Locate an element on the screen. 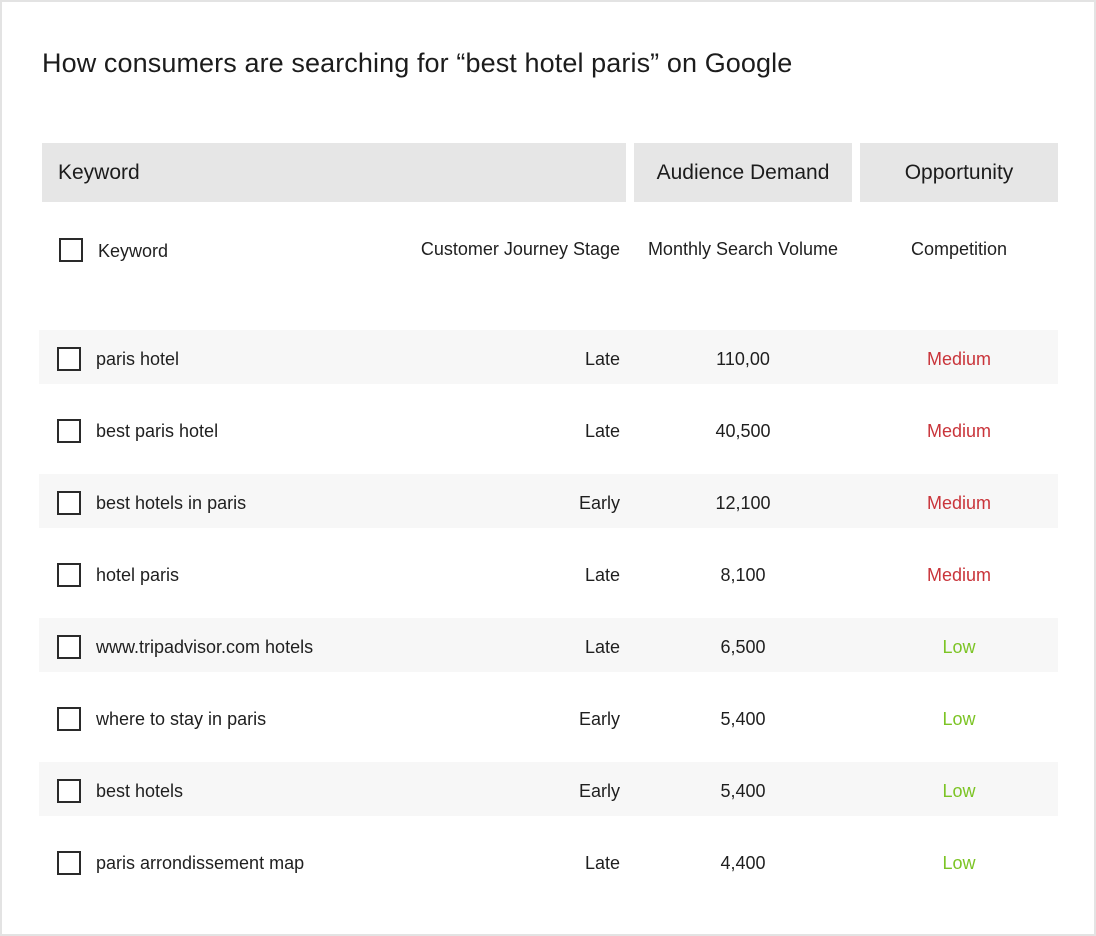 The height and width of the screenshot is (936, 1096). group-header-opportunity: Opportunity is located at coordinates (959, 172).